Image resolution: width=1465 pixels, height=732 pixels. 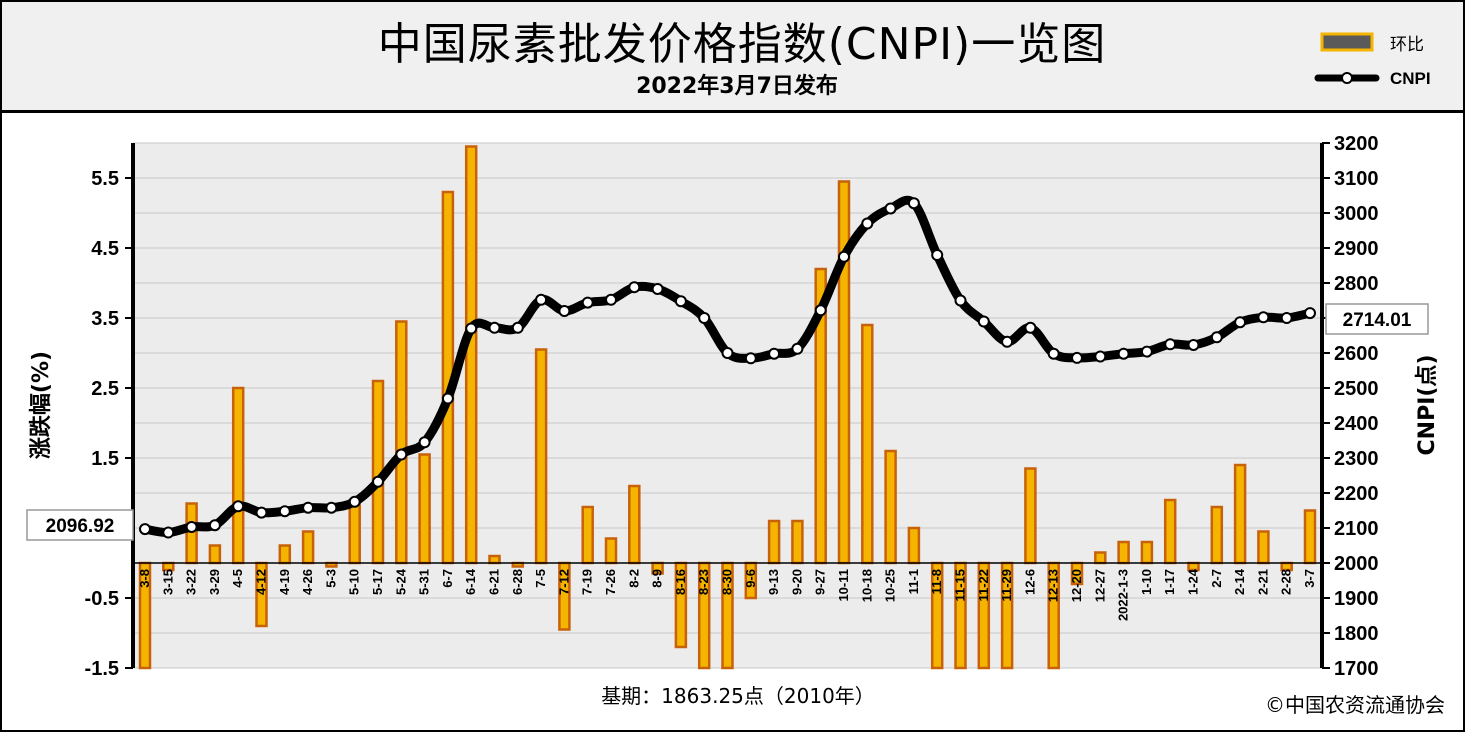 What do you see at coordinates (1347, 78) in the screenshot?
I see `legend-line-marker` at bounding box center [1347, 78].